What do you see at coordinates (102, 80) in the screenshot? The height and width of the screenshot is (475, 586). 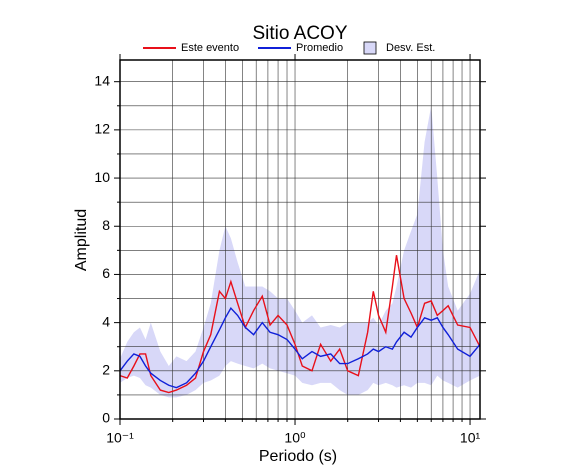 I see `y-tick-label: 14` at bounding box center [102, 80].